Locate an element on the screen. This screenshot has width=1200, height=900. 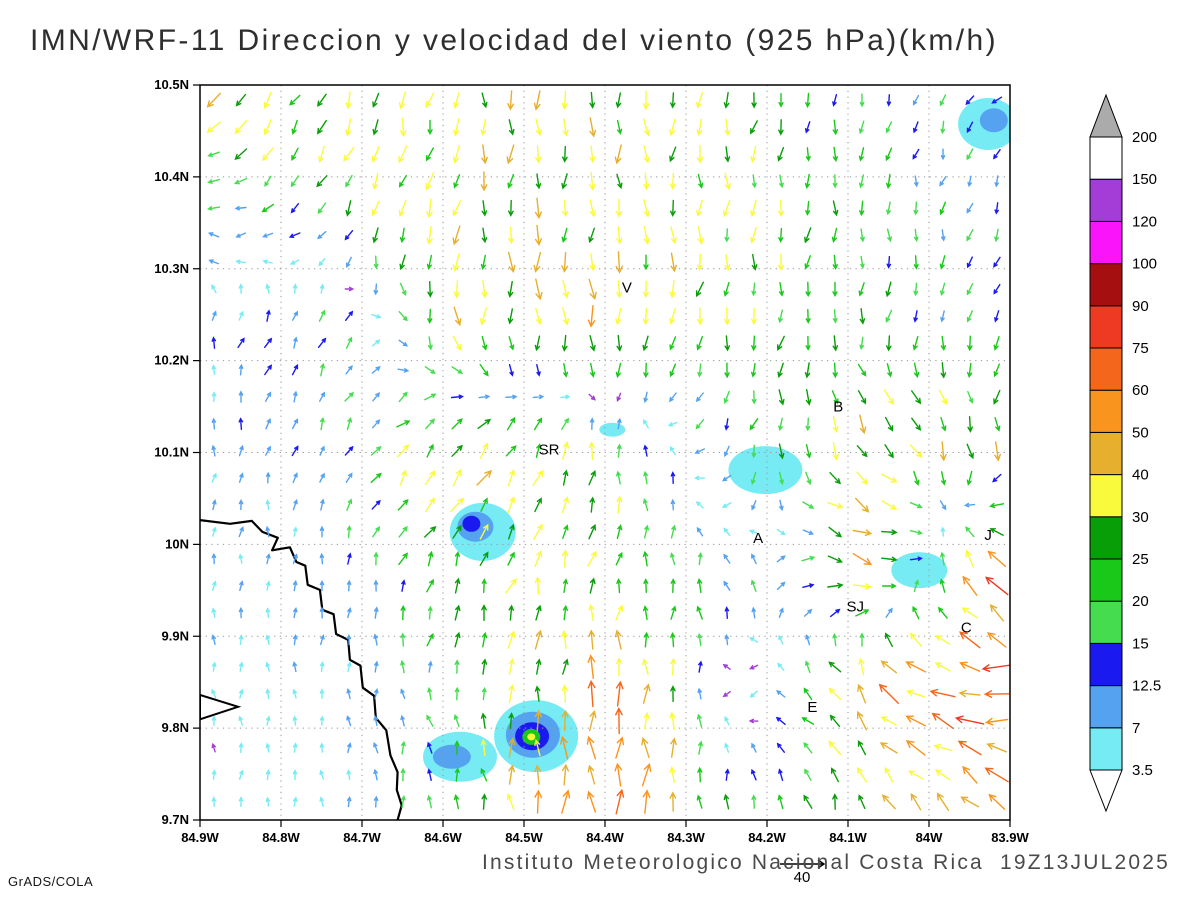
x-axis-tick-label: 84.4W is located at coordinates (605, 837).